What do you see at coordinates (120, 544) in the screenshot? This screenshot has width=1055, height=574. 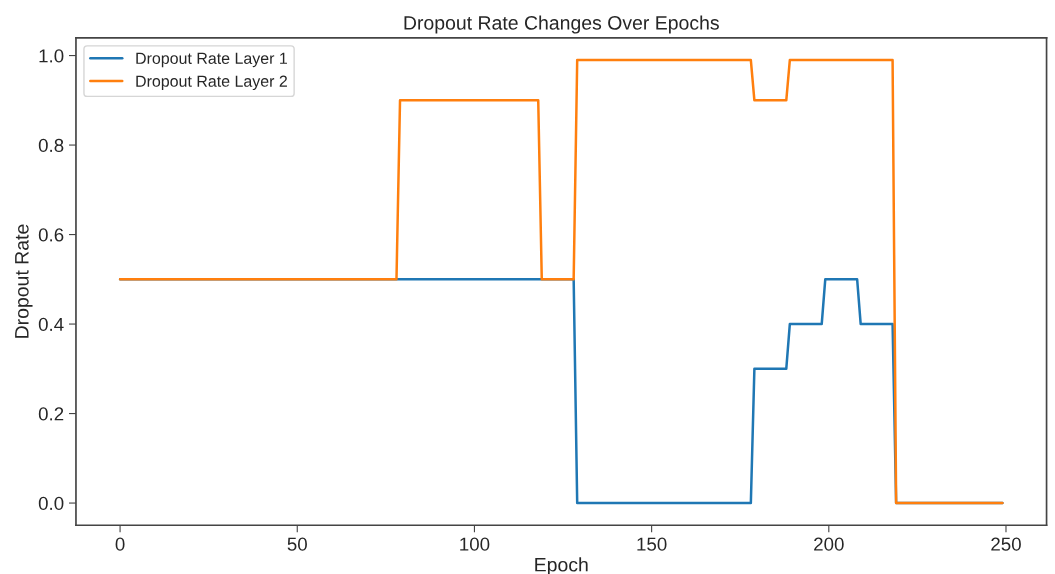 I see `x-tick-label: 0` at bounding box center [120, 544].